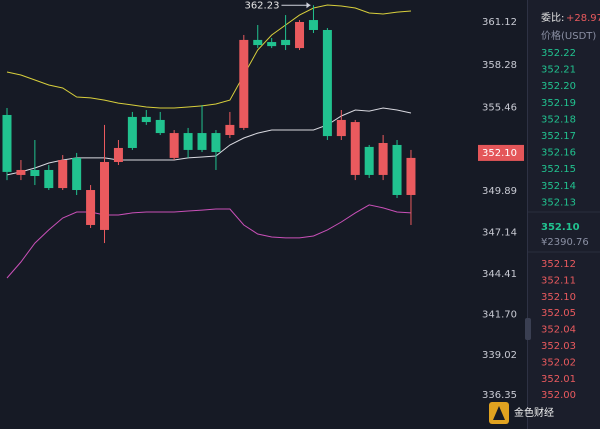  Describe the element at coordinates (558, 264) in the screenshot. I see `bid-price: 352.12` at that location.